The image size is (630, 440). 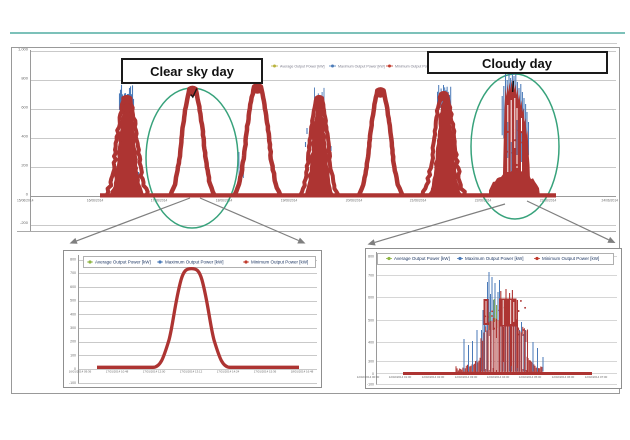 I want to click on svg-text: 100, so click(x=73, y=355).